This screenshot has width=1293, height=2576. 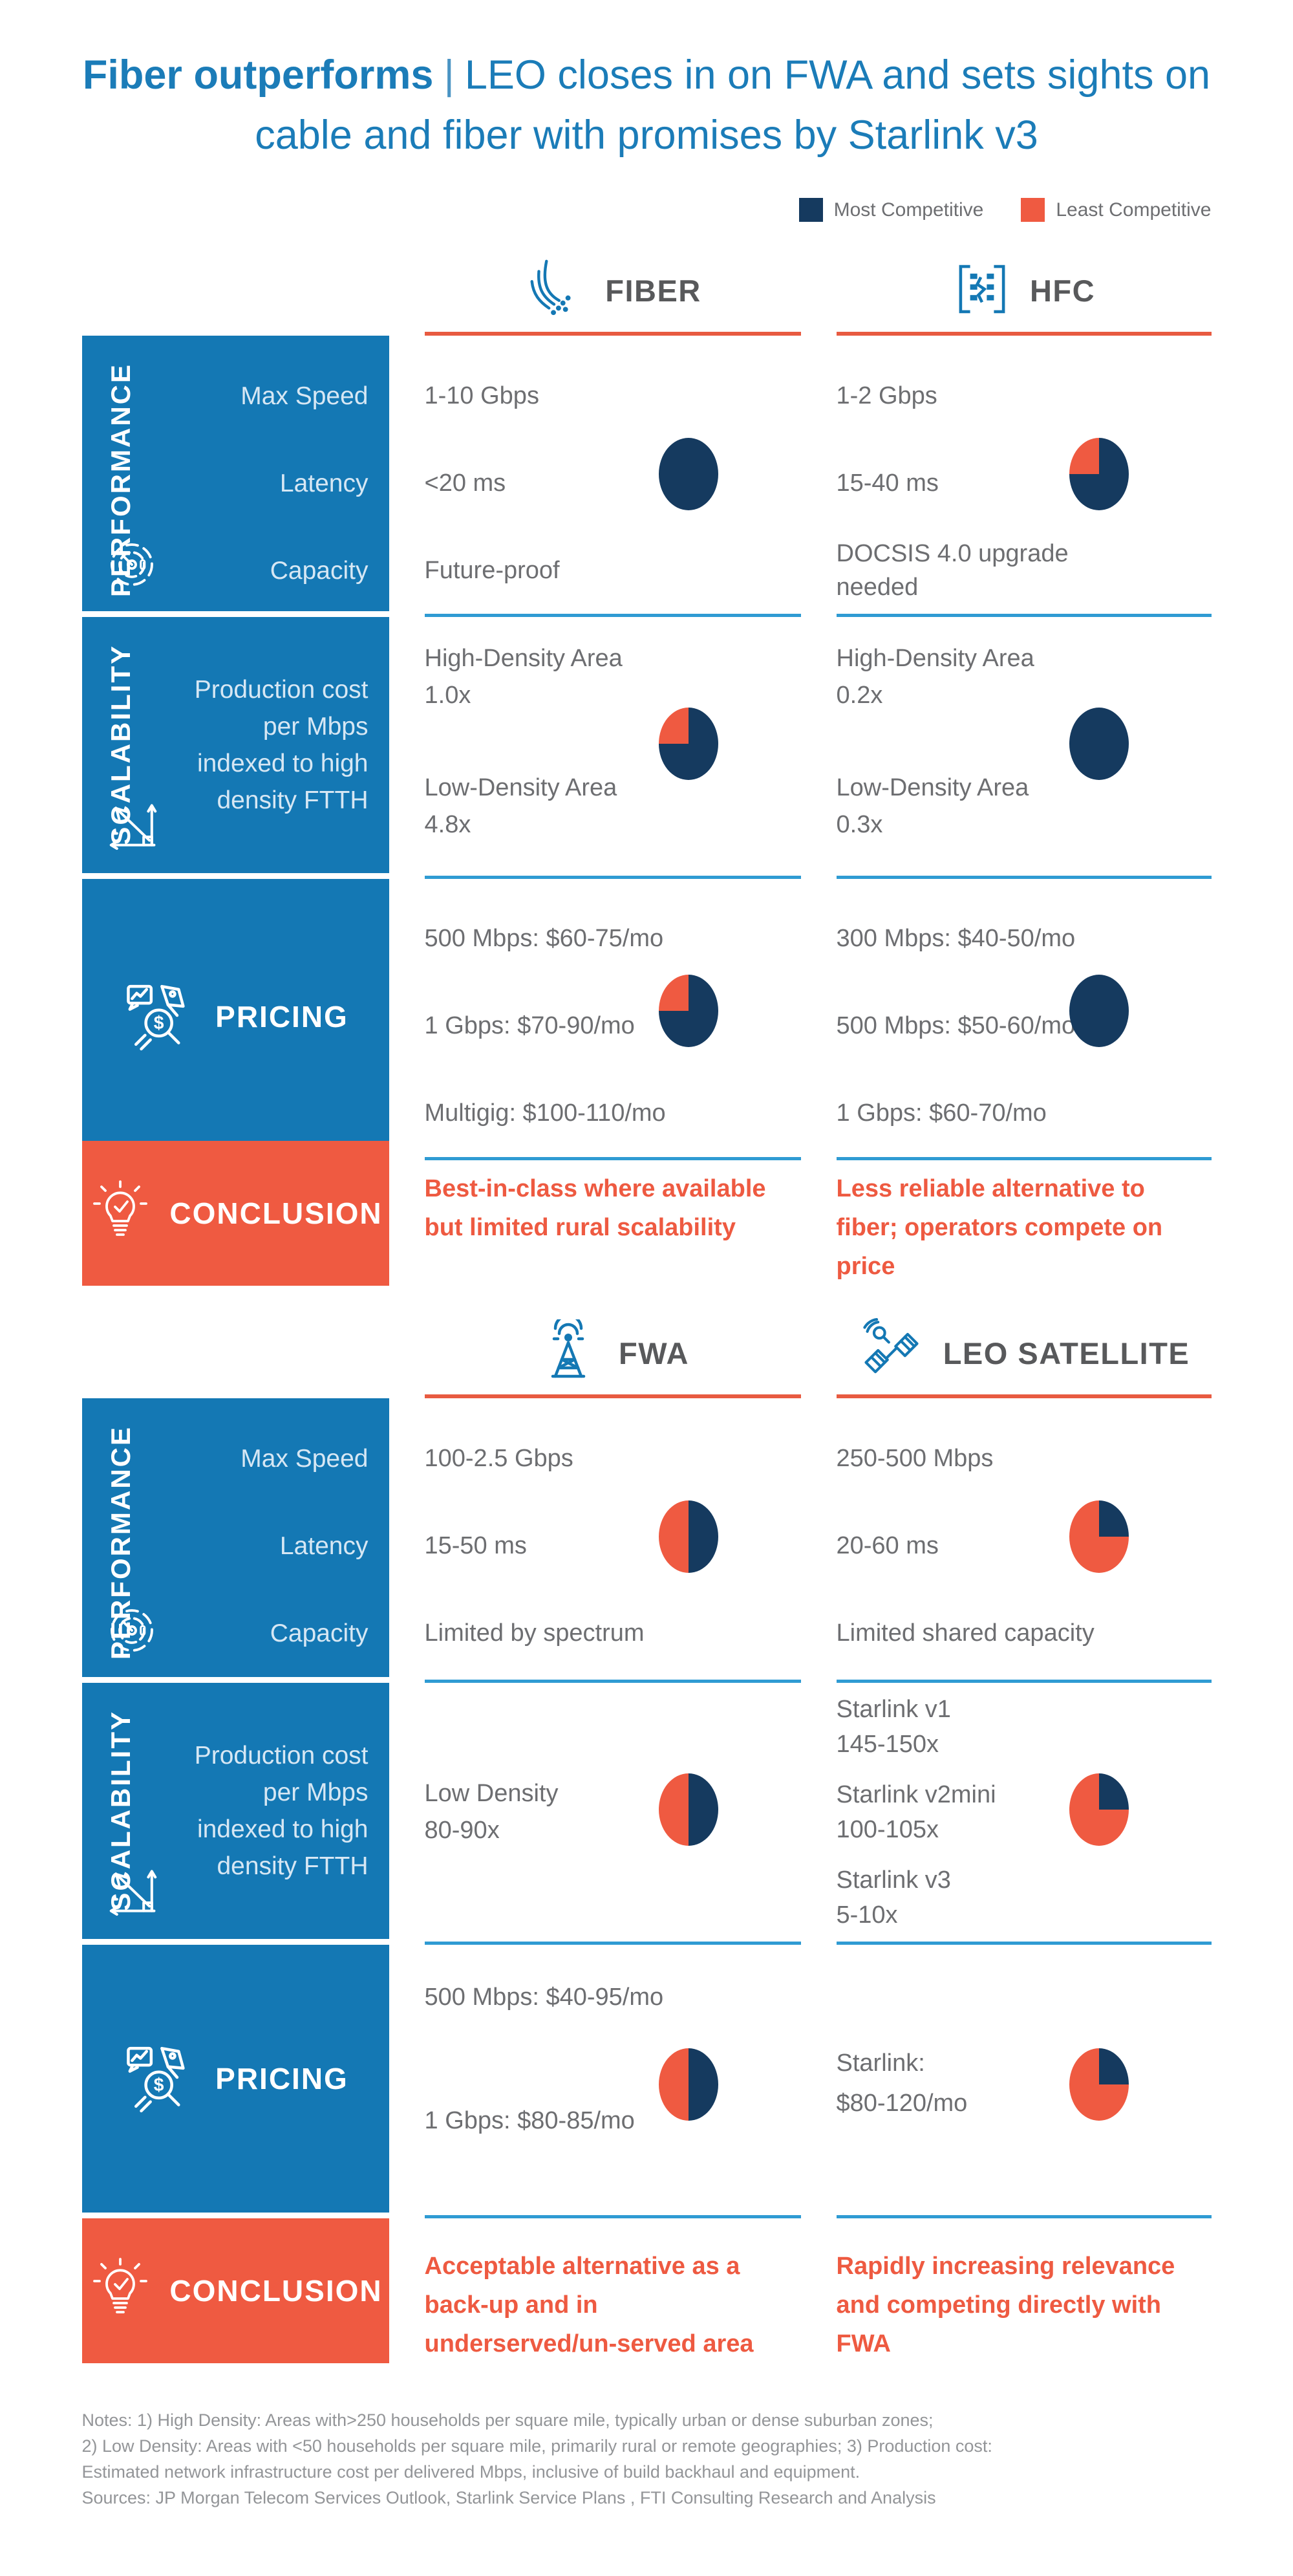 I want to click on scalability-item: Starlink v3 5-10x, so click(x=893, y=1898).